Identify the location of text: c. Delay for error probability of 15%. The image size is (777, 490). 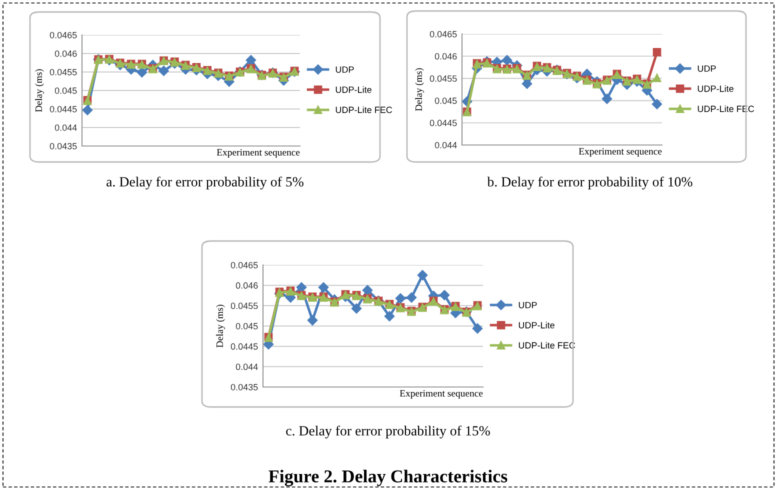
(388, 432).